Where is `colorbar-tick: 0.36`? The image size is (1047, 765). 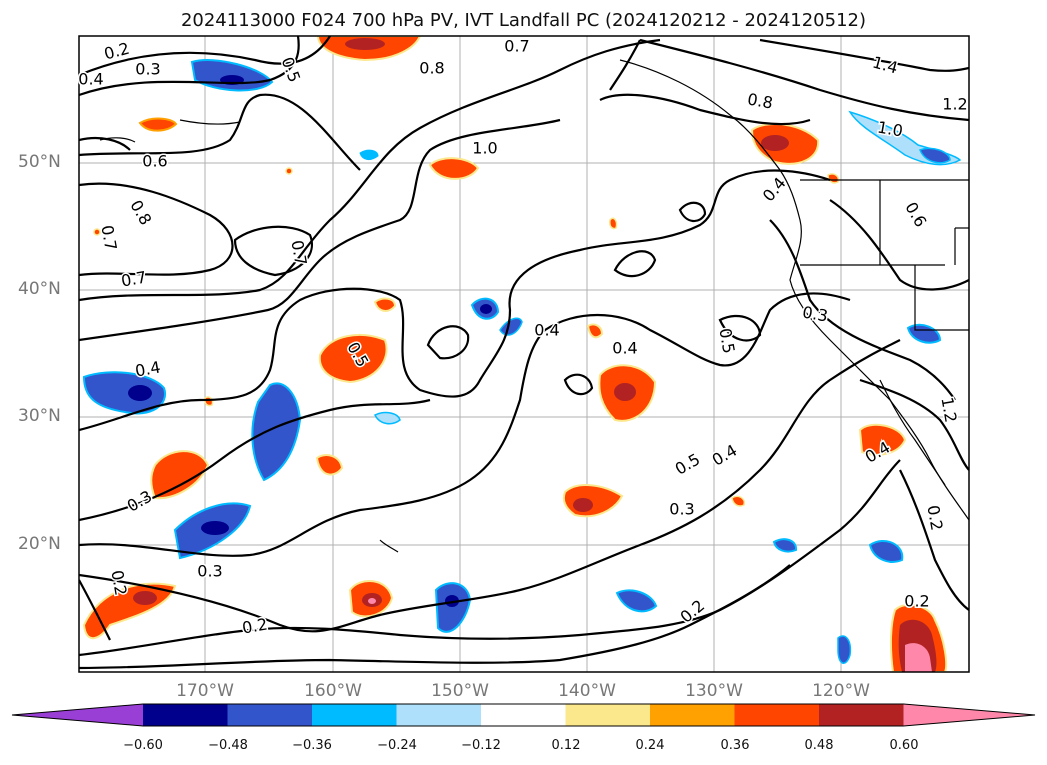
colorbar-tick: 0.36 is located at coordinates (735, 745).